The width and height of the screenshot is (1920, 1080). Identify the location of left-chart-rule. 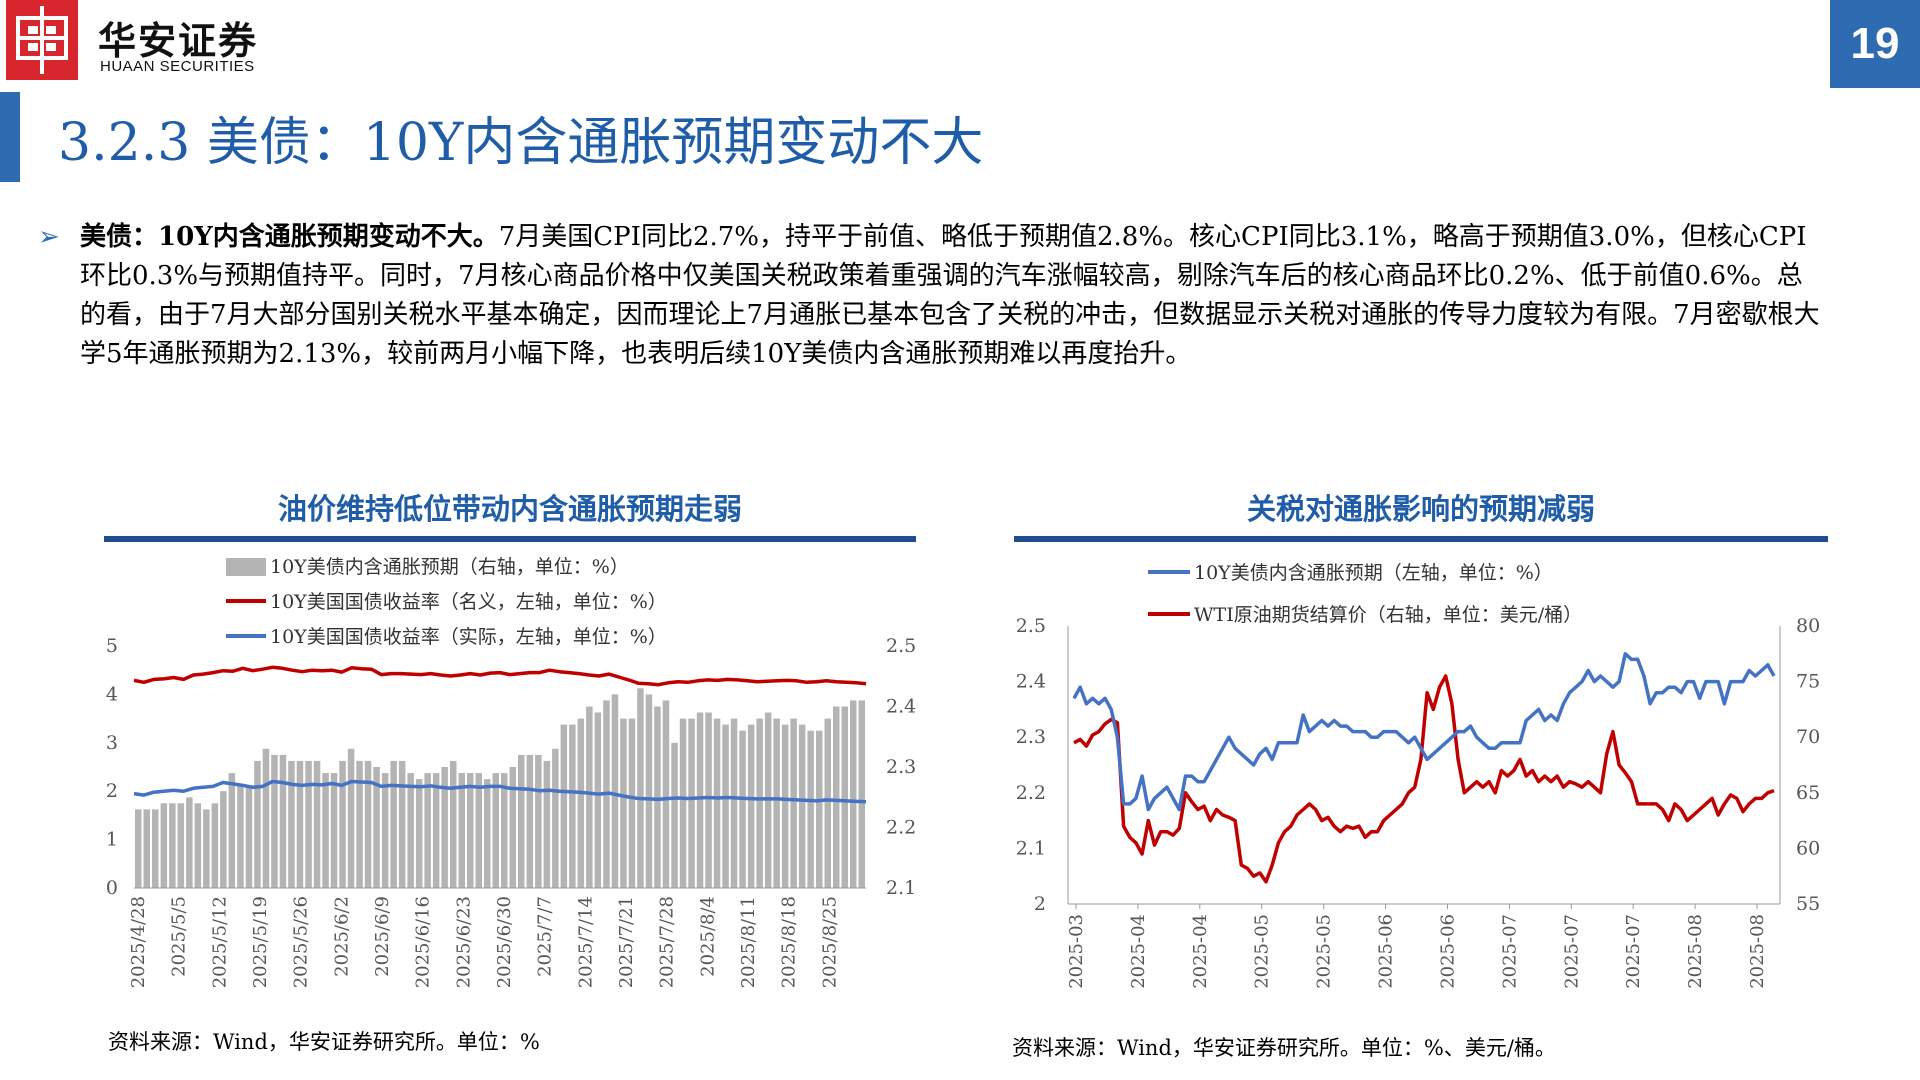
(510, 539).